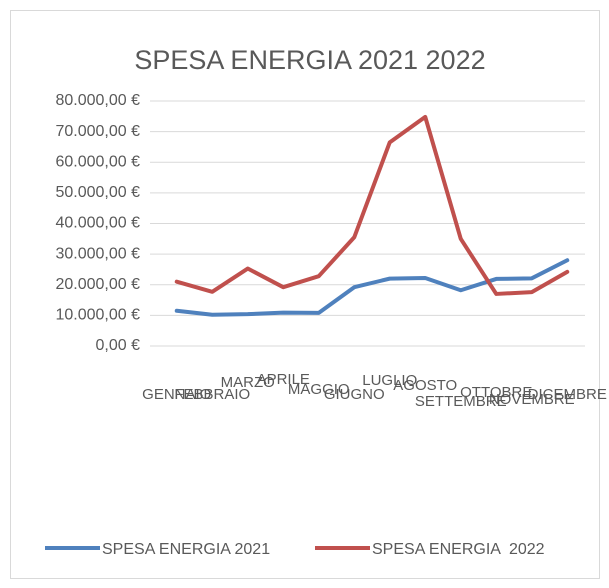 Image resolution: width=609 pixels, height=588 pixels. I want to click on y-tick-label: 70.000,00 €, so click(97, 131).